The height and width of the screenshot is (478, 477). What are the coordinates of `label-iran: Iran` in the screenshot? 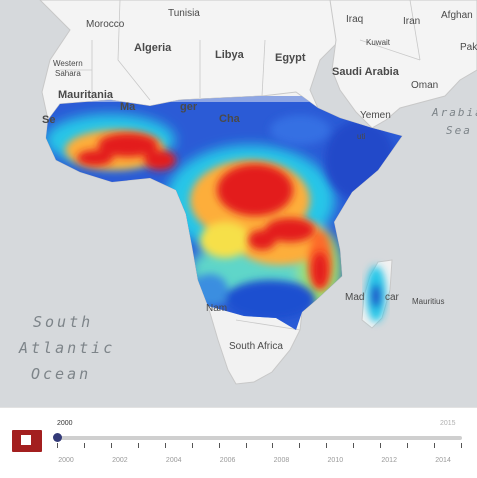 It's located at (412, 21).